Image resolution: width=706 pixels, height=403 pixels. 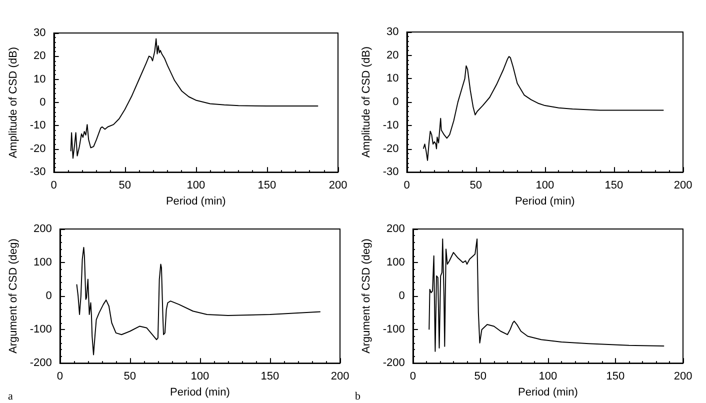 What do you see at coordinates (10, 396) in the screenshot?
I see `text: a` at bounding box center [10, 396].